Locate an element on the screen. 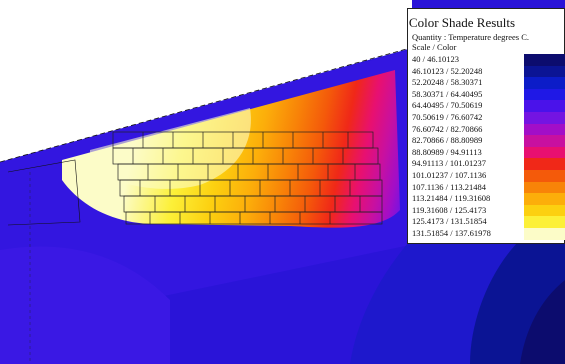 The image size is (565, 364). legend-scale-header: Scale / Color is located at coordinates (434, 47).